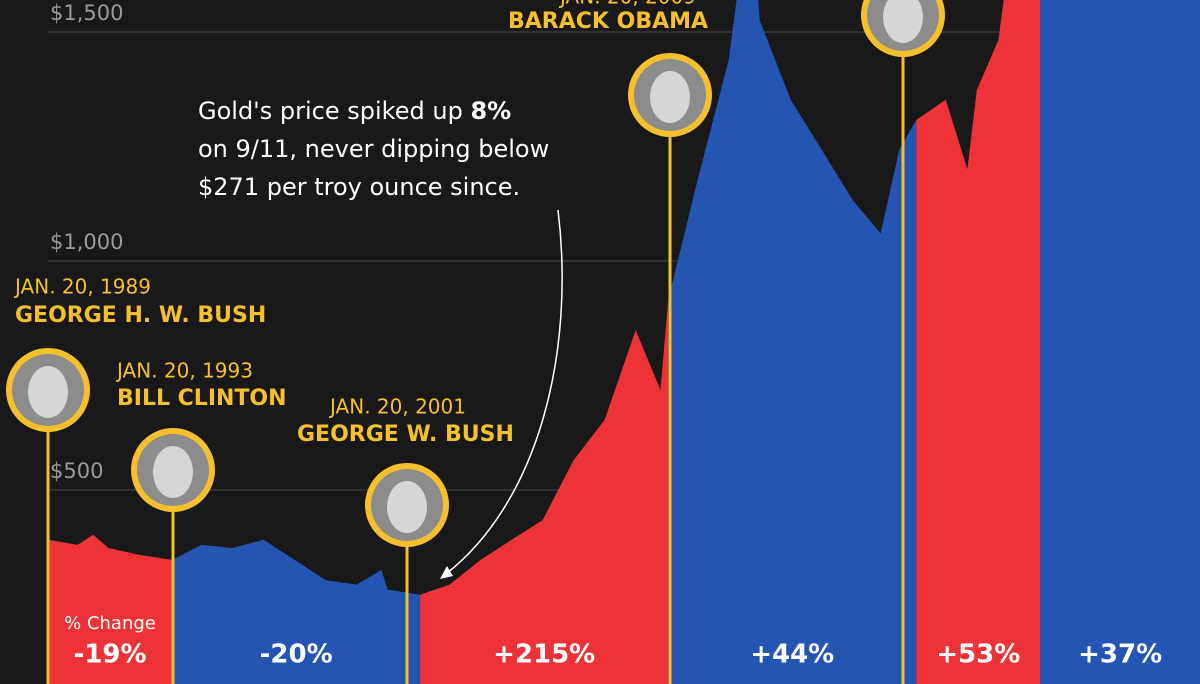 The height and width of the screenshot is (684, 1200). Describe the element at coordinates (504, 392) in the screenshot. I see `annotation-arrow` at that location.